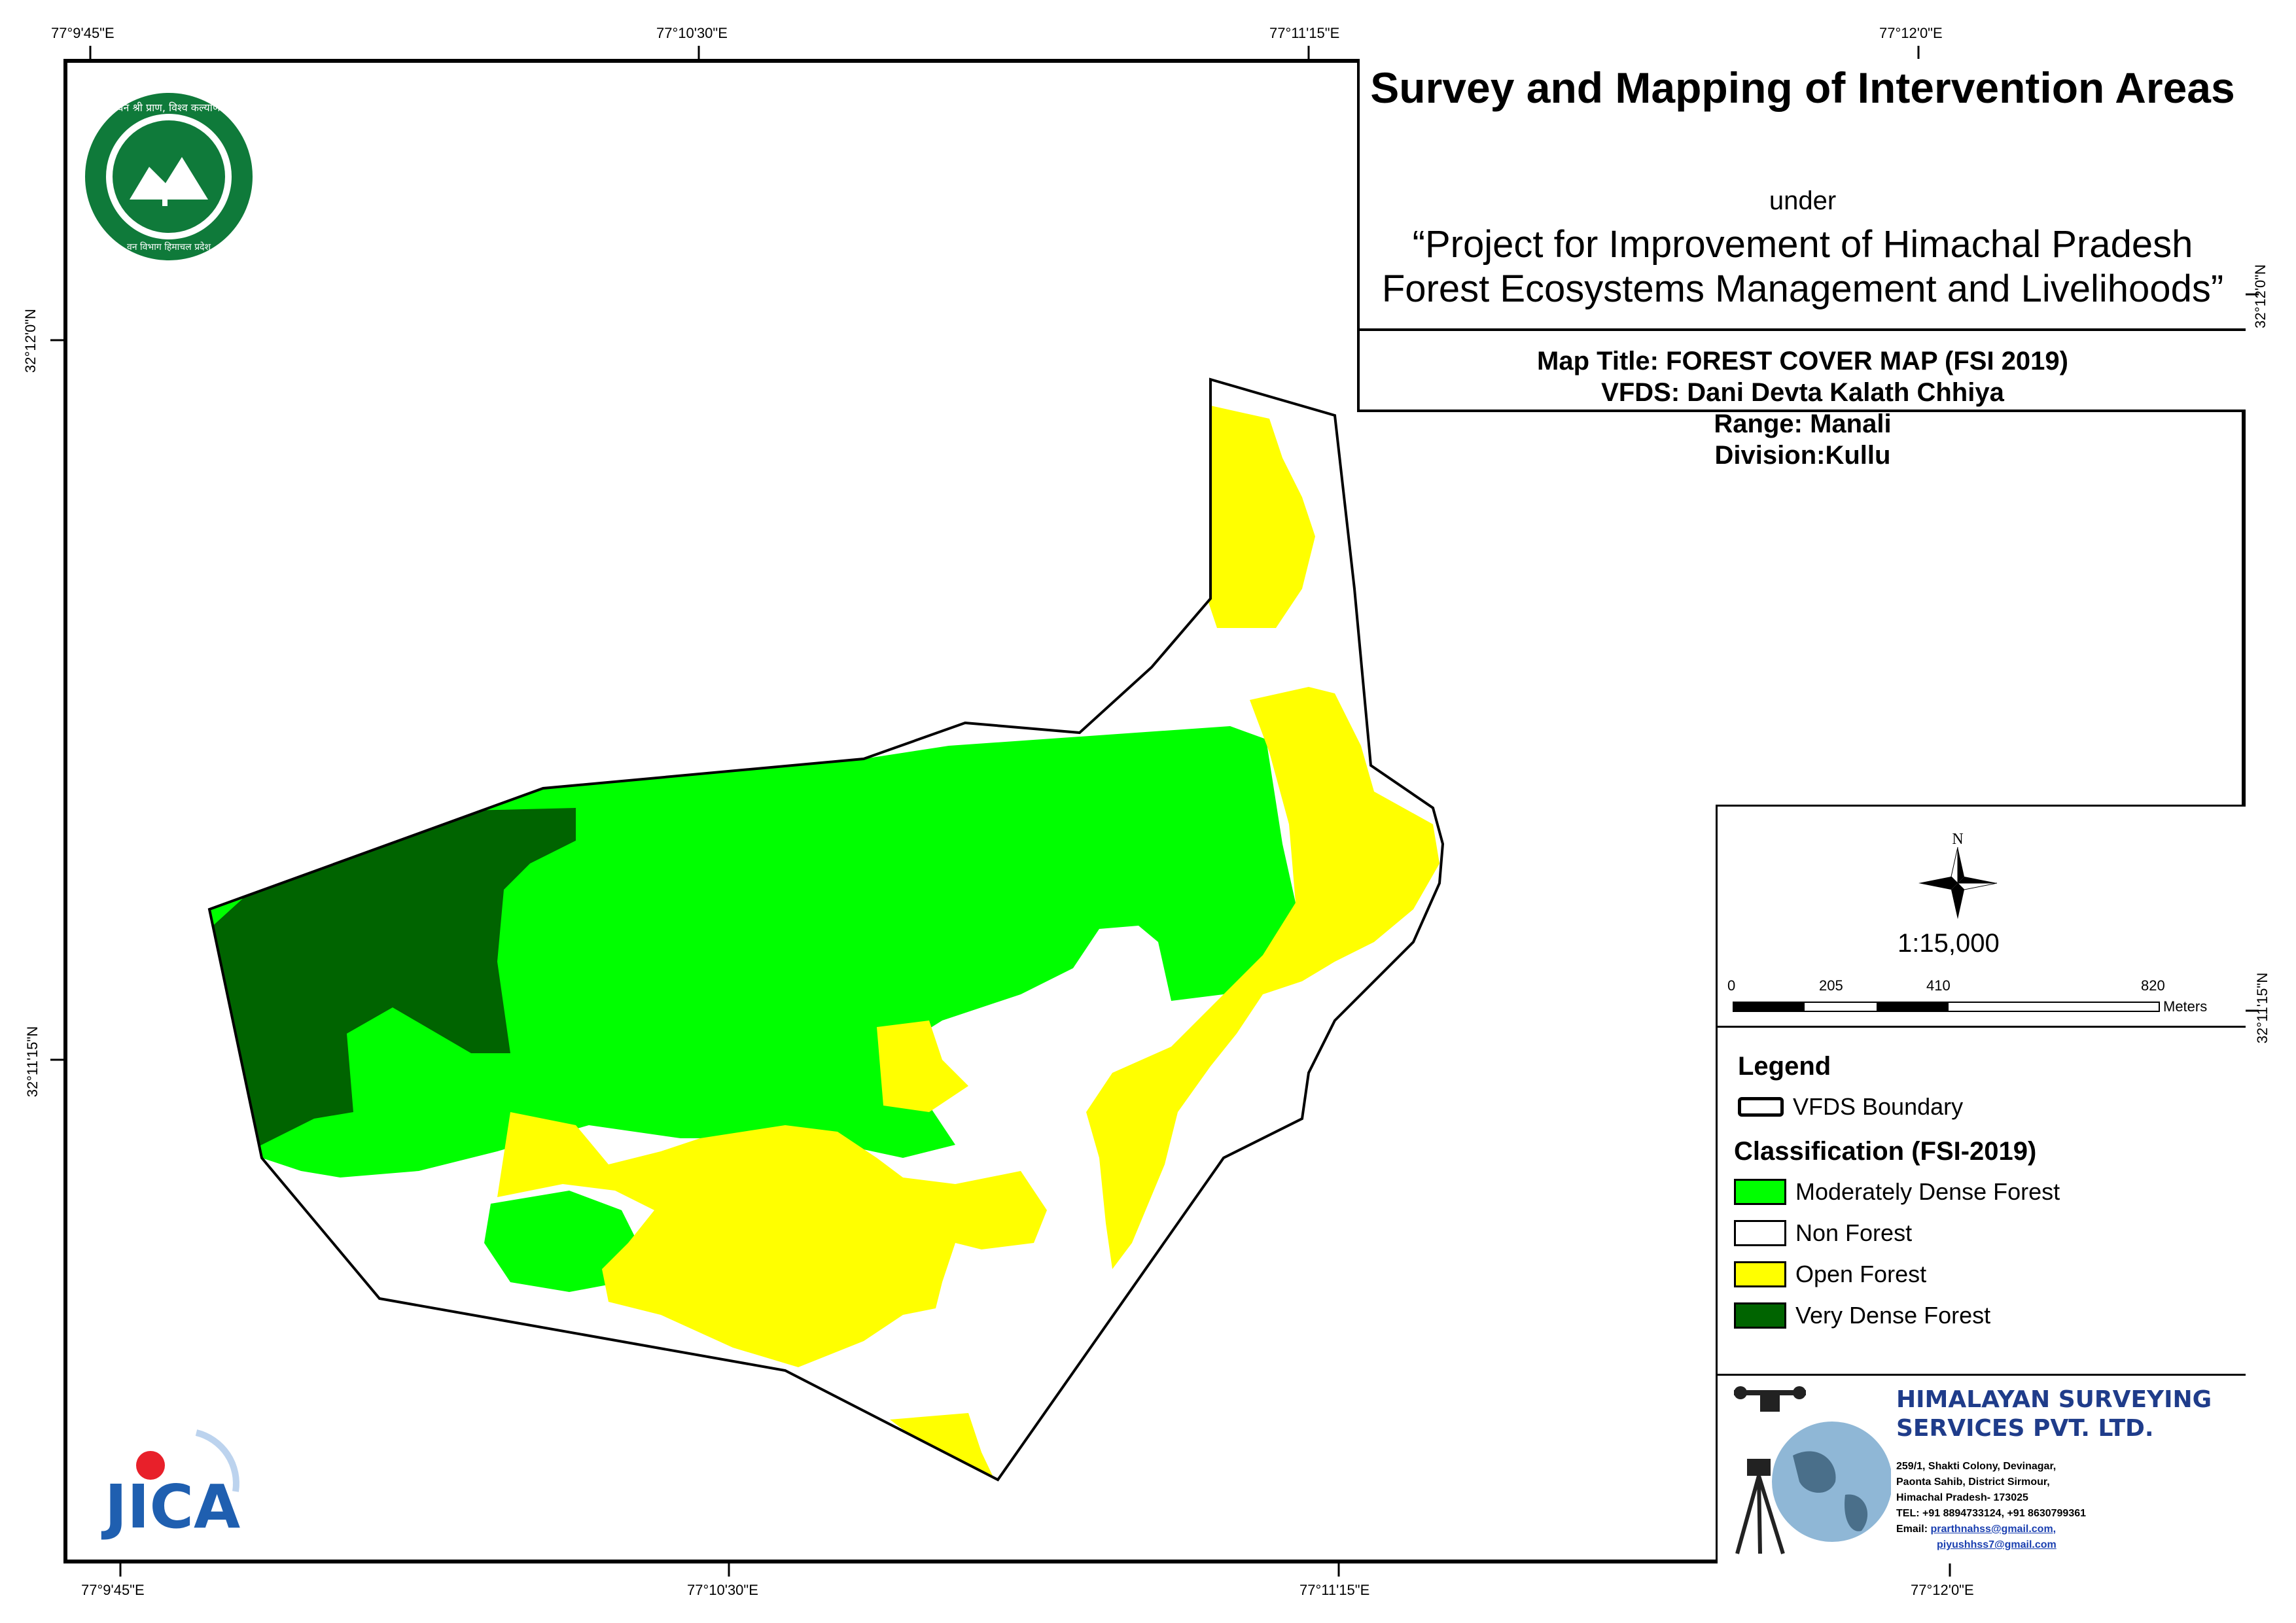 Image resolution: width=2296 pixels, height=1623 pixels. What do you see at coordinates (1854, 1232) in the screenshot?
I see `non-forest-label: Non Forest` at bounding box center [1854, 1232].